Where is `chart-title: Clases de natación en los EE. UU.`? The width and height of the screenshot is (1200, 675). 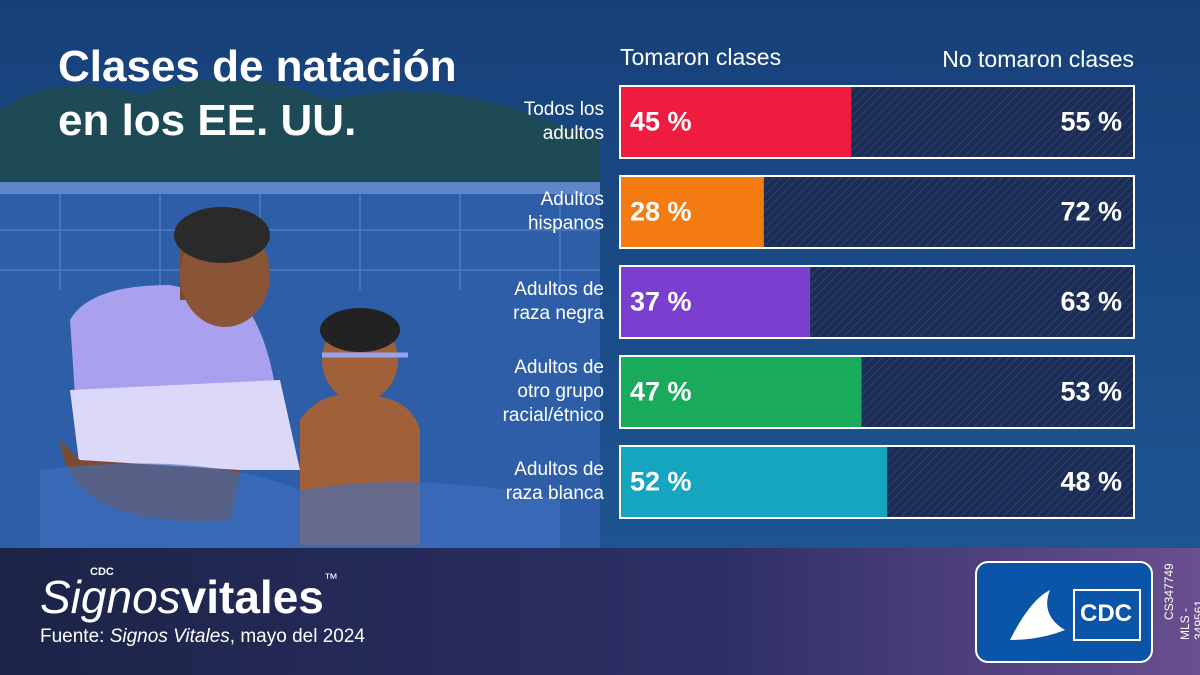 chart-title: Clases de natación en los EE. UU. is located at coordinates (257, 93).